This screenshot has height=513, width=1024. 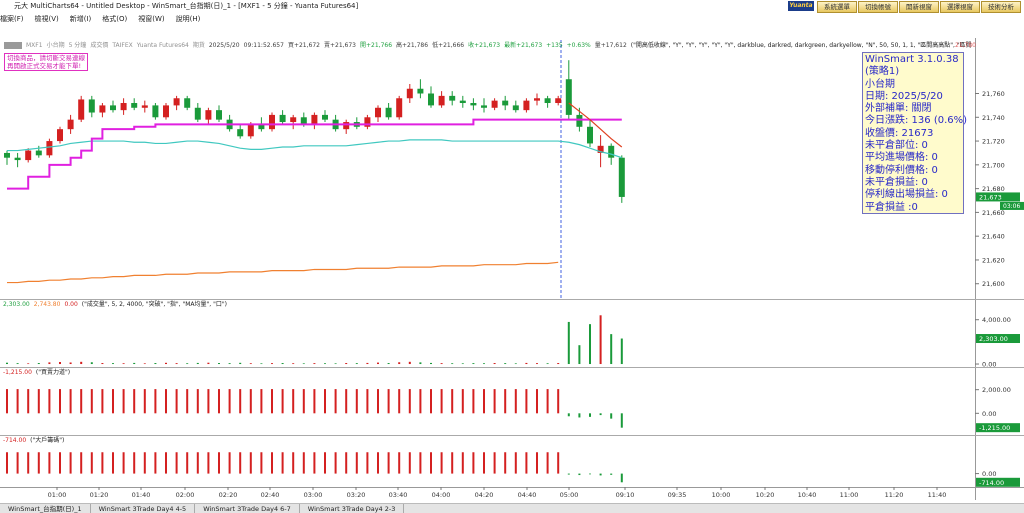 What do you see at coordinates (44, 66) in the screenshot?
I see `note-line: 再開啟正式交易才能下單!` at bounding box center [44, 66].